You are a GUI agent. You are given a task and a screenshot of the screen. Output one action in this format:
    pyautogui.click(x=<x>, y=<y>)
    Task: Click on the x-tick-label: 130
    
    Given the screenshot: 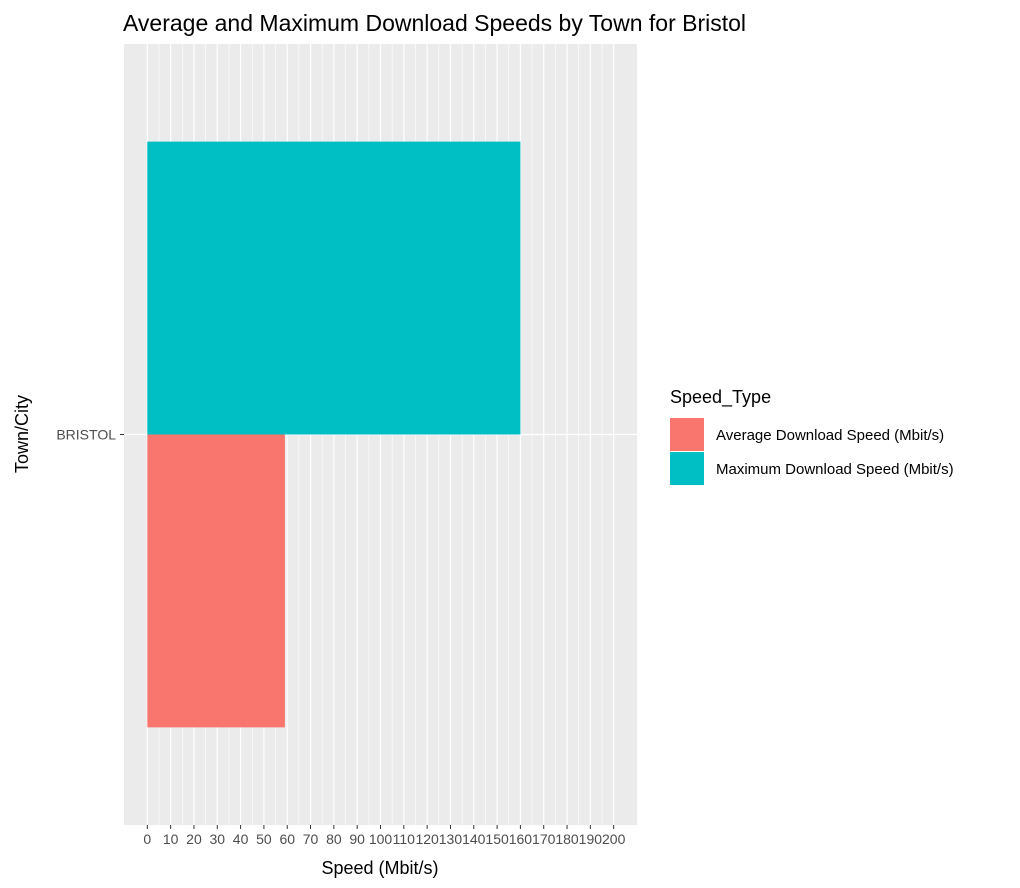 What is the action you would take?
    pyautogui.click(x=451, y=839)
    